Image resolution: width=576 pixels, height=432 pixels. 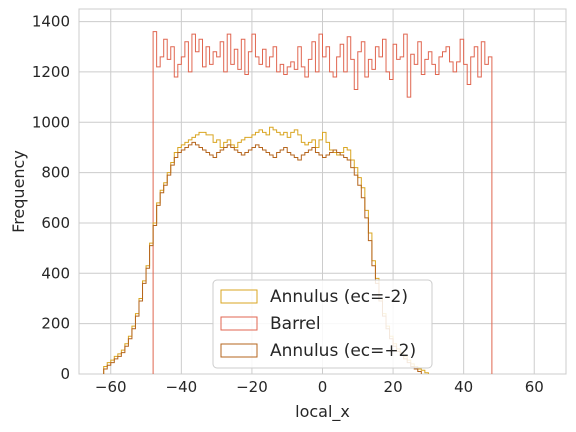 What do you see at coordinates (65, 374) in the screenshot?
I see `y-tick-label: 0` at bounding box center [65, 374].